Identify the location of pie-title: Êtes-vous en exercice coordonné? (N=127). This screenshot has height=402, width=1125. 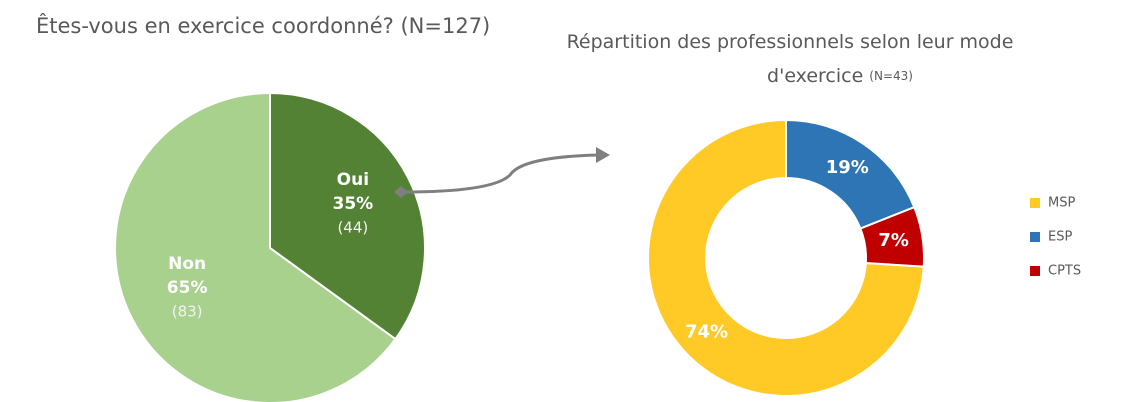
(263, 25).